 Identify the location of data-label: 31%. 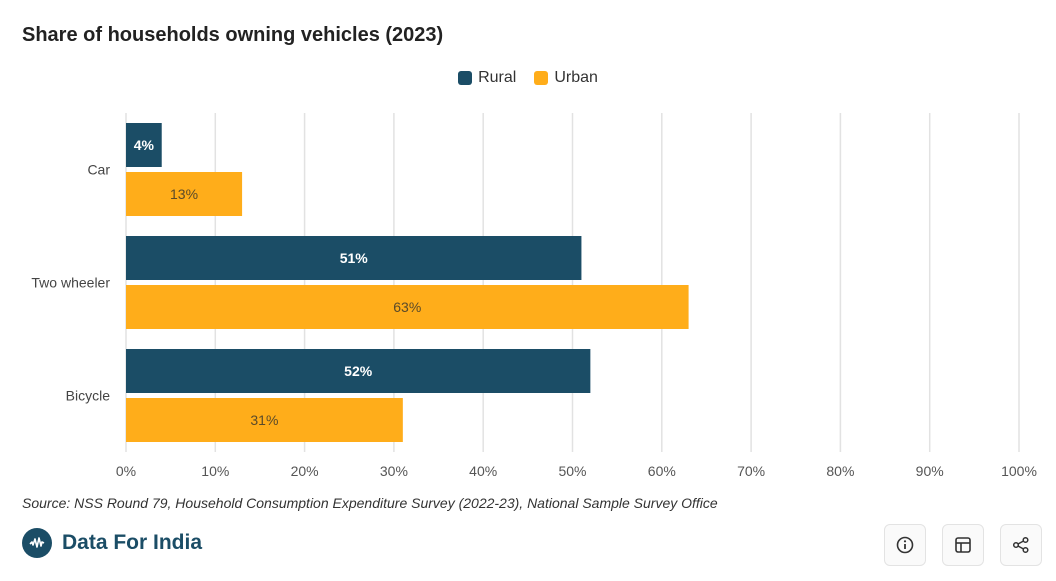
(264, 420).